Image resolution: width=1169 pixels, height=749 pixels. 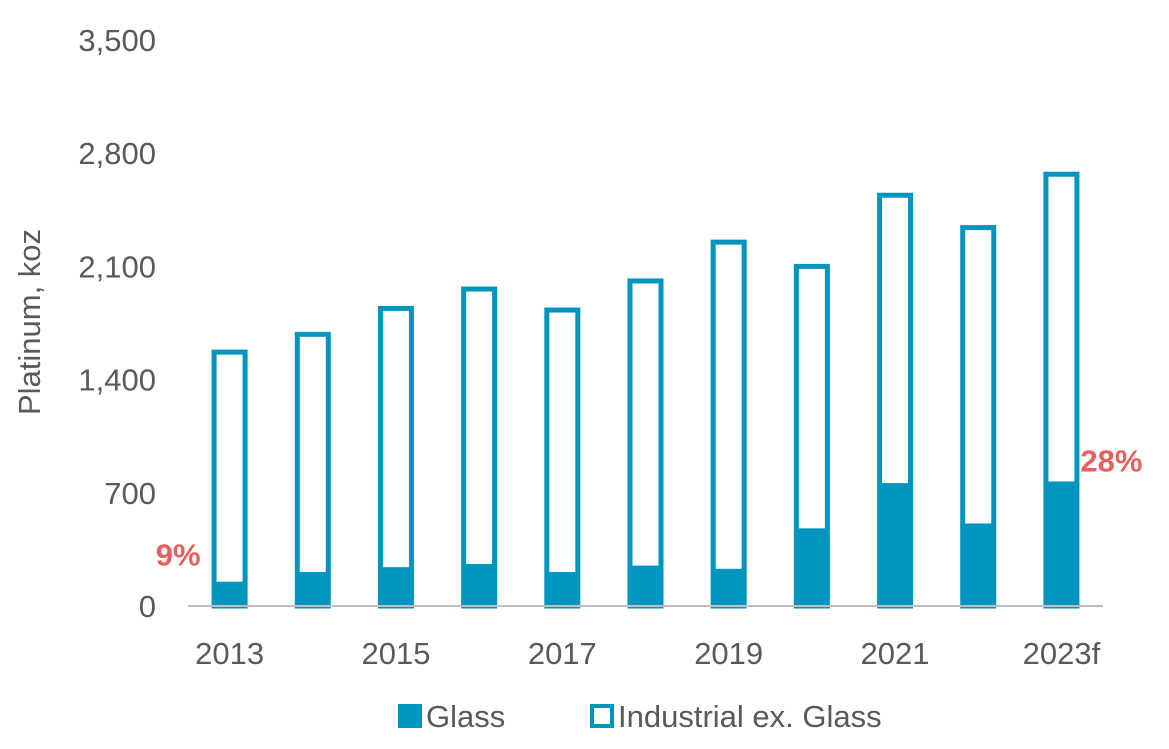 I want to click on x-axis-ticks: 2013 2015 2017 2019 2021 2023f, so click(x=647, y=653).